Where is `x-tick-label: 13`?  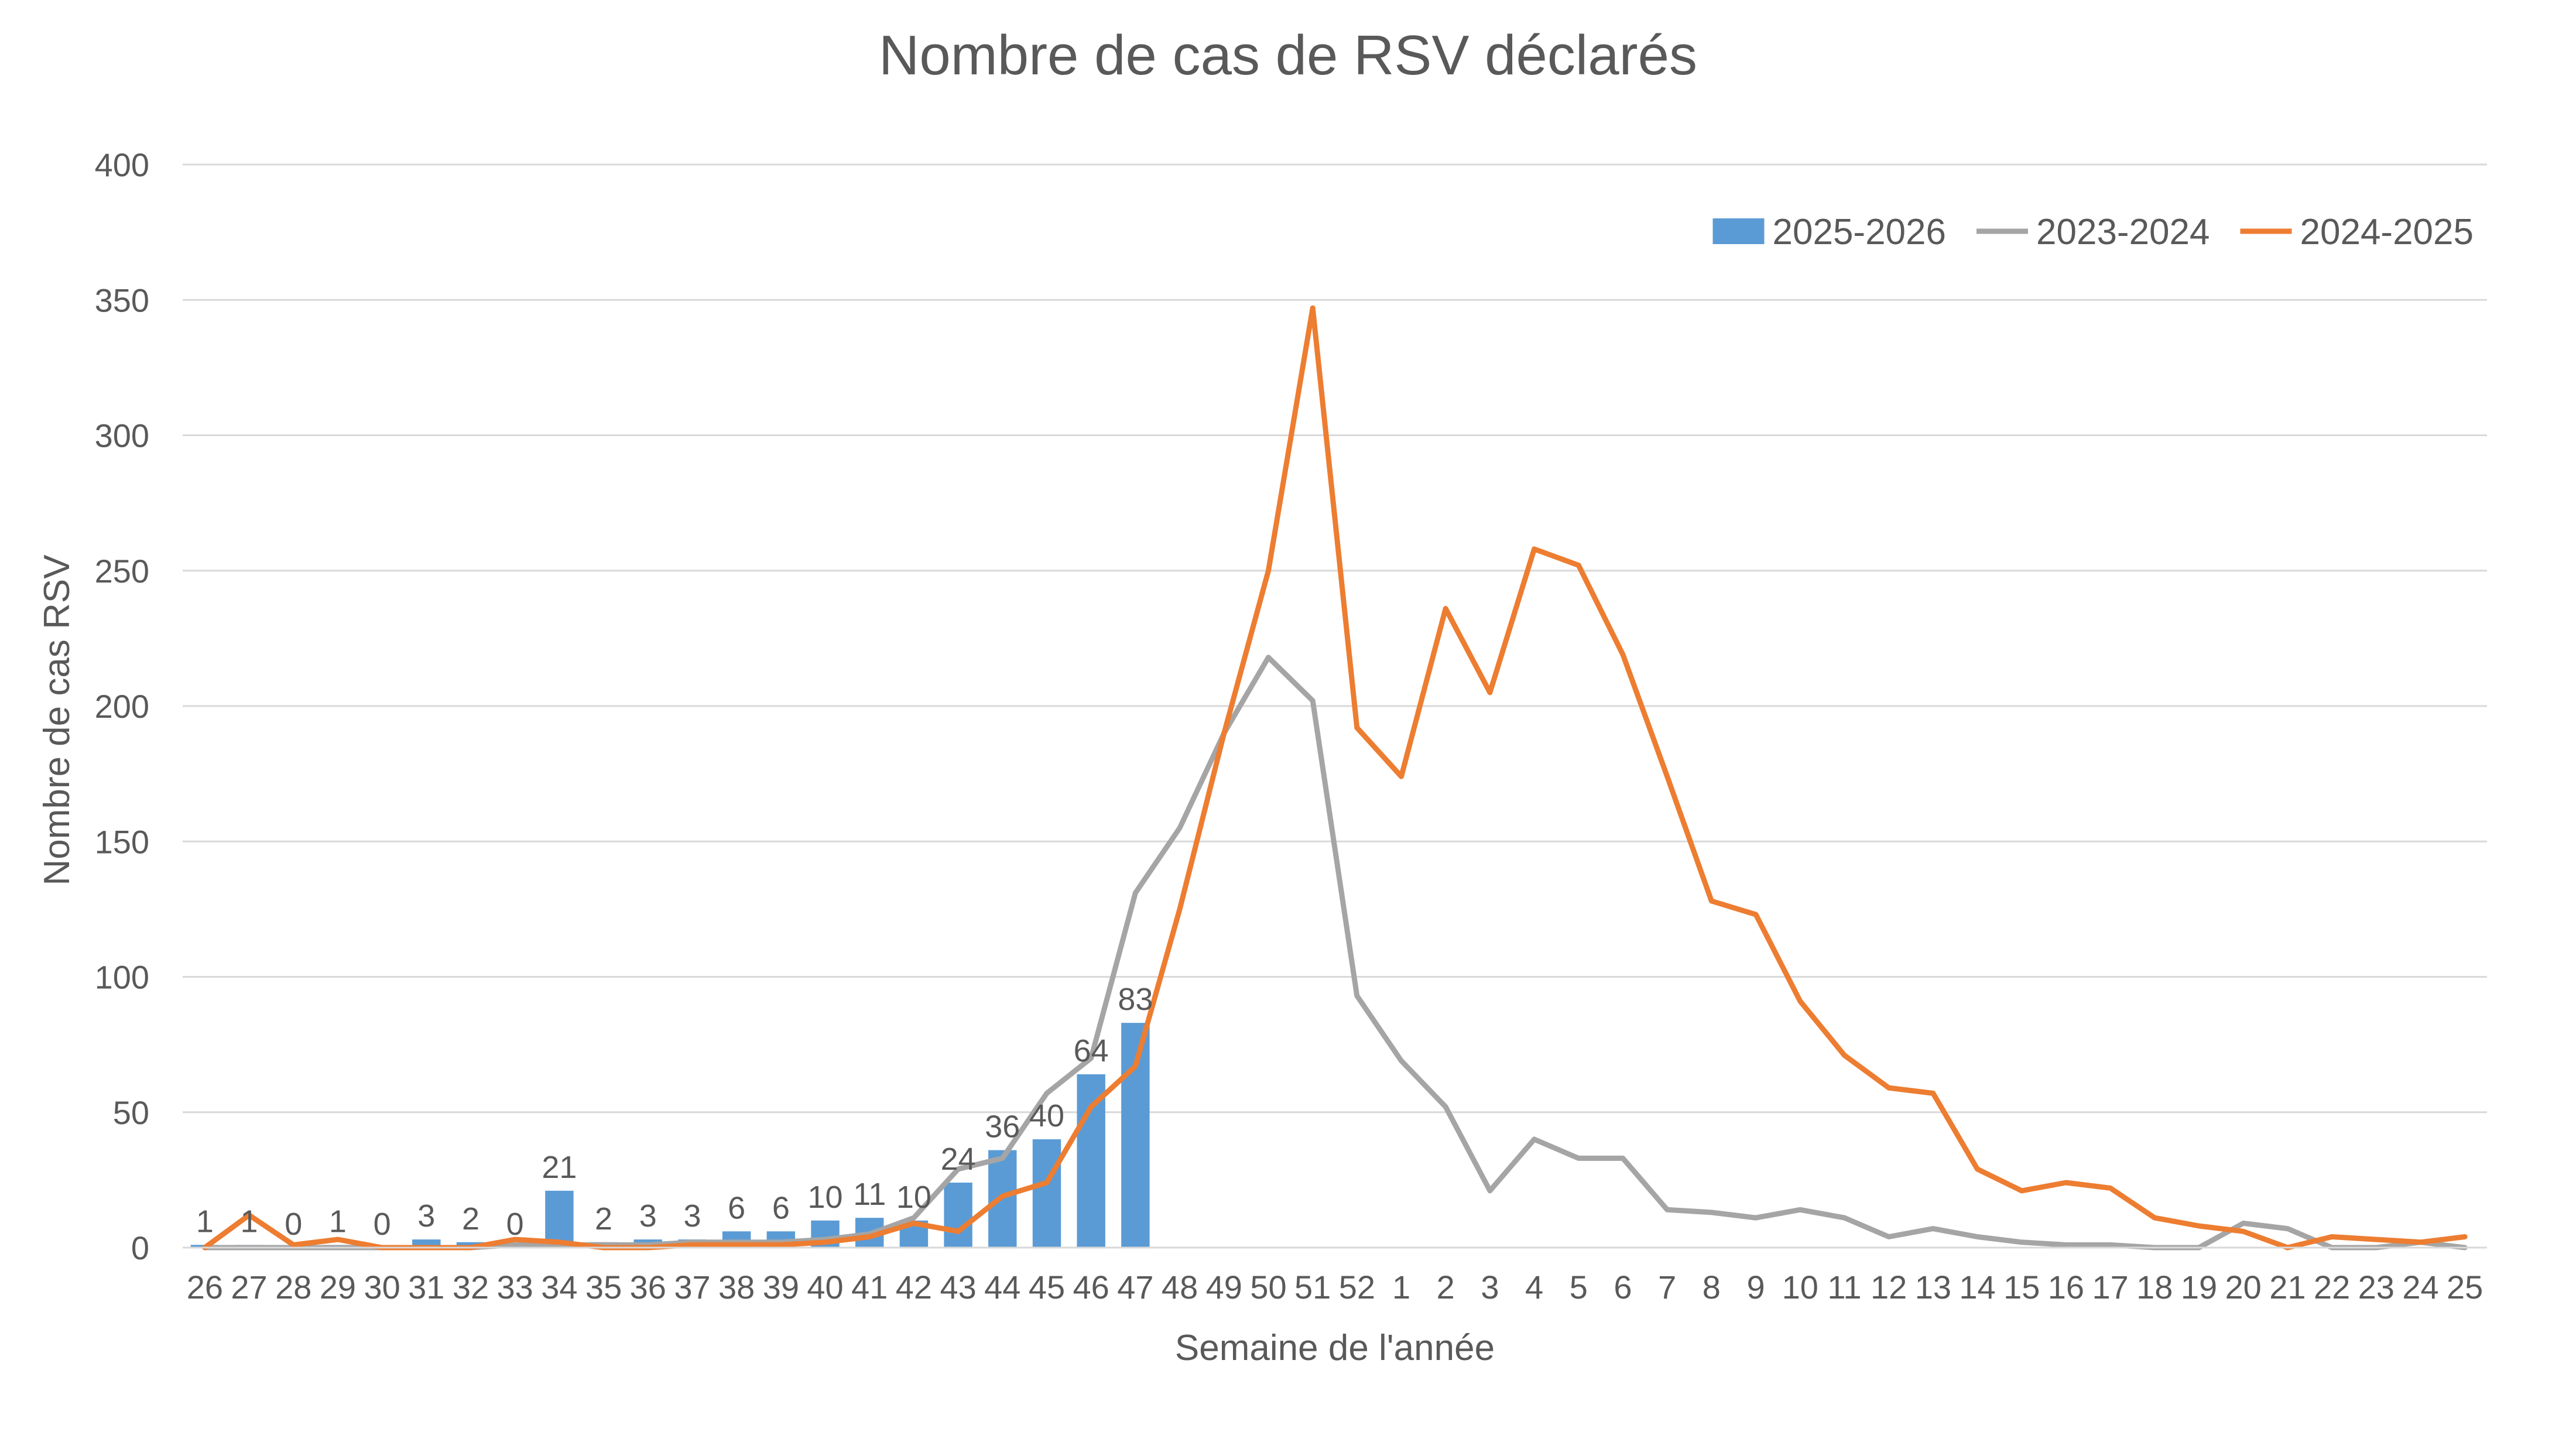 x-tick-label: 13 is located at coordinates (1933, 1287).